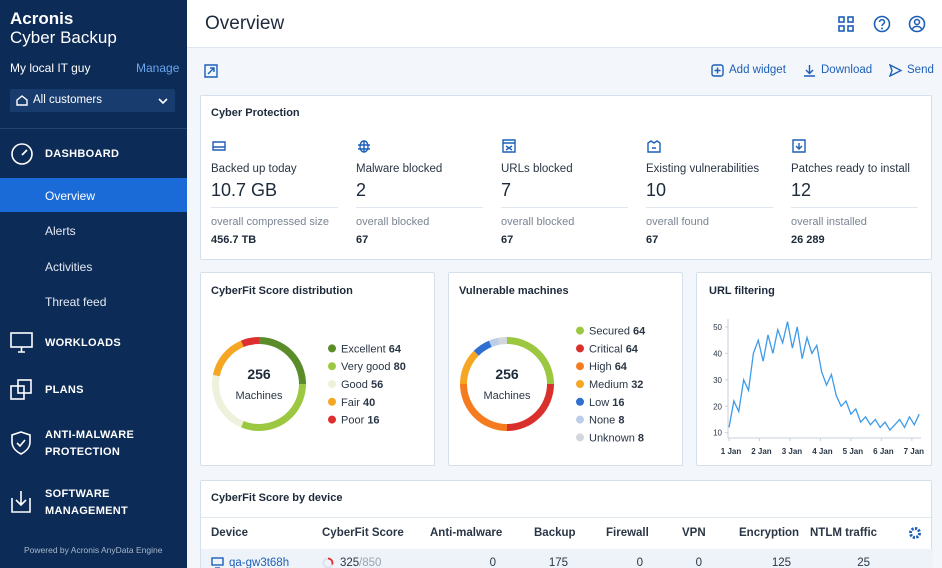 This screenshot has height=568, width=942. Describe the element at coordinates (211, 71) in the screenshot. I see `expand-icon` at that location.